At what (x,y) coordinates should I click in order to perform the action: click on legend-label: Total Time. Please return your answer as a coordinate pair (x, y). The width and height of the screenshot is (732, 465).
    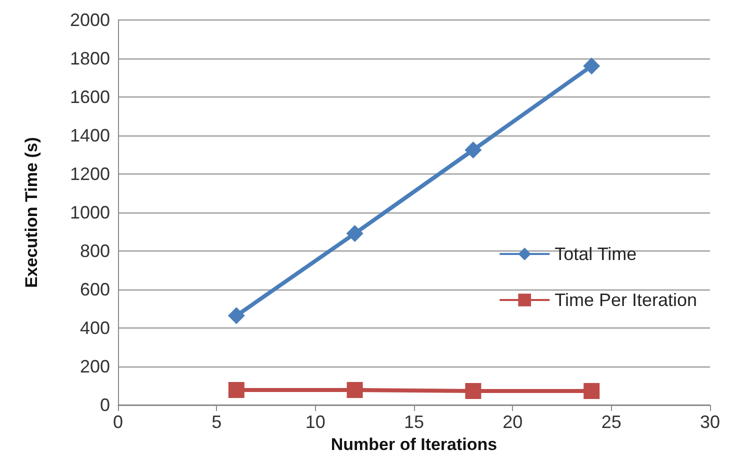
    Looking at the image, I should click on (595, 254).